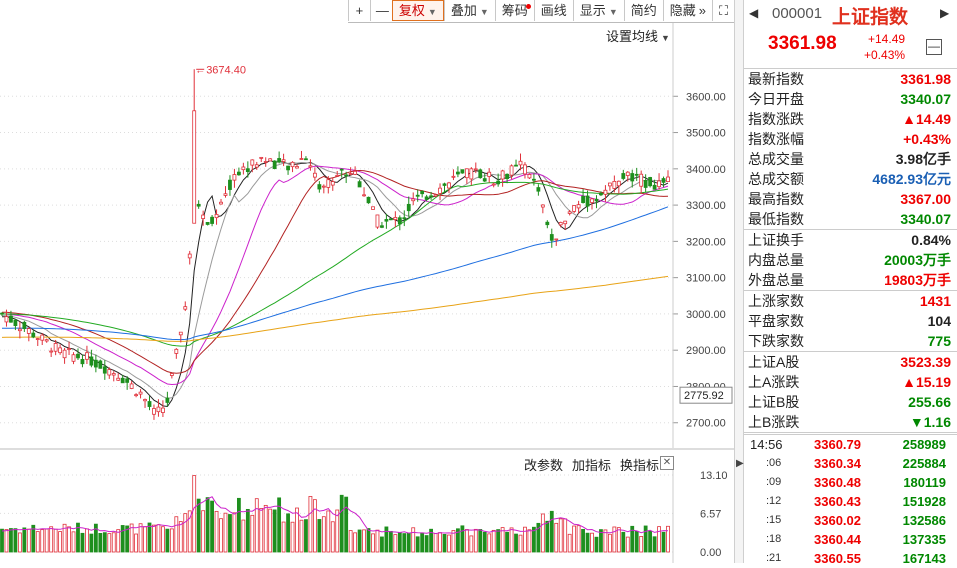  Describe the element at coordinates (380, 10) in the screenshot. I see `toolbar-button: —` at that location.